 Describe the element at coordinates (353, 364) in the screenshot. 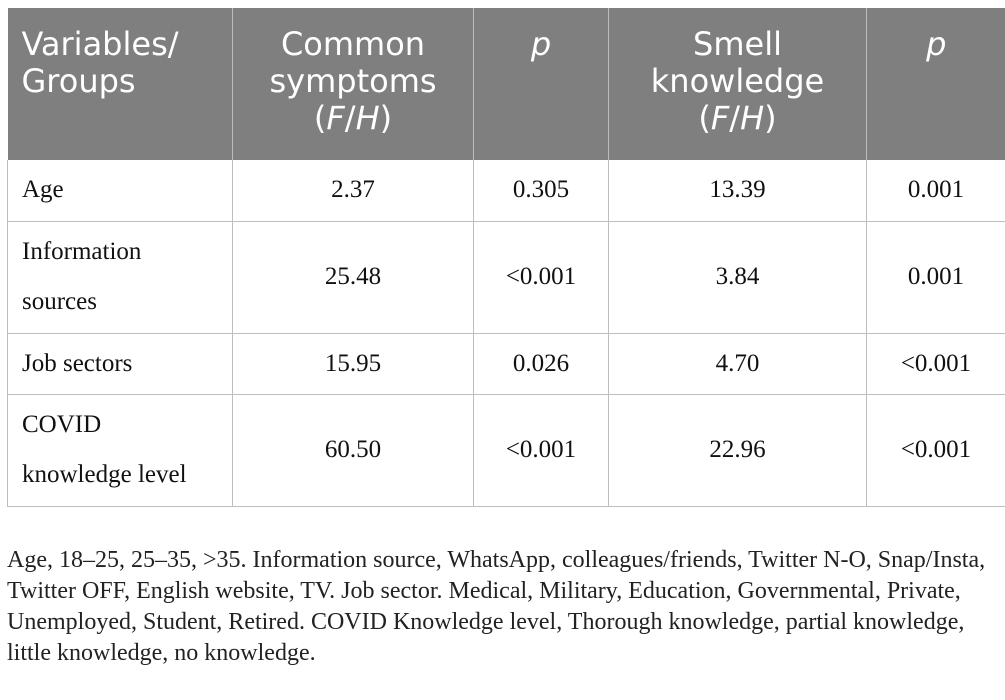

I see `common-symptoms-value: 15.95` at that location.